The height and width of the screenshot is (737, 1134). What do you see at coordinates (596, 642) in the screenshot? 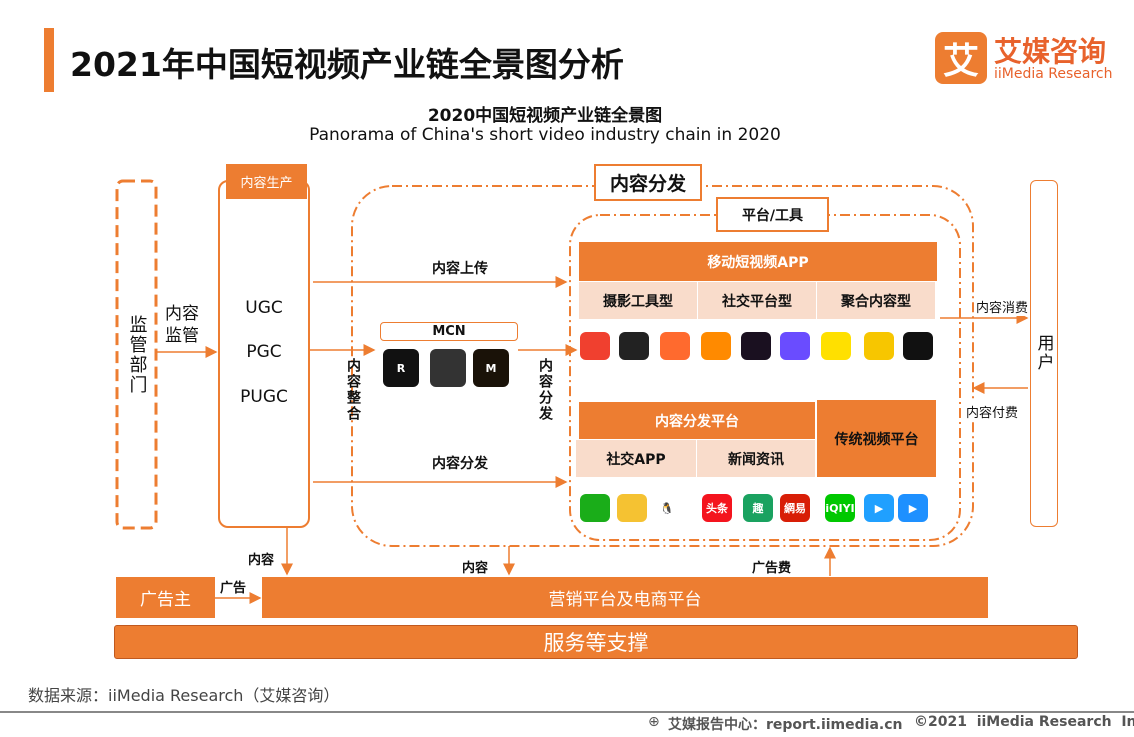
I see `support-box: 服务等支撑` at bounding box center [596, 642].